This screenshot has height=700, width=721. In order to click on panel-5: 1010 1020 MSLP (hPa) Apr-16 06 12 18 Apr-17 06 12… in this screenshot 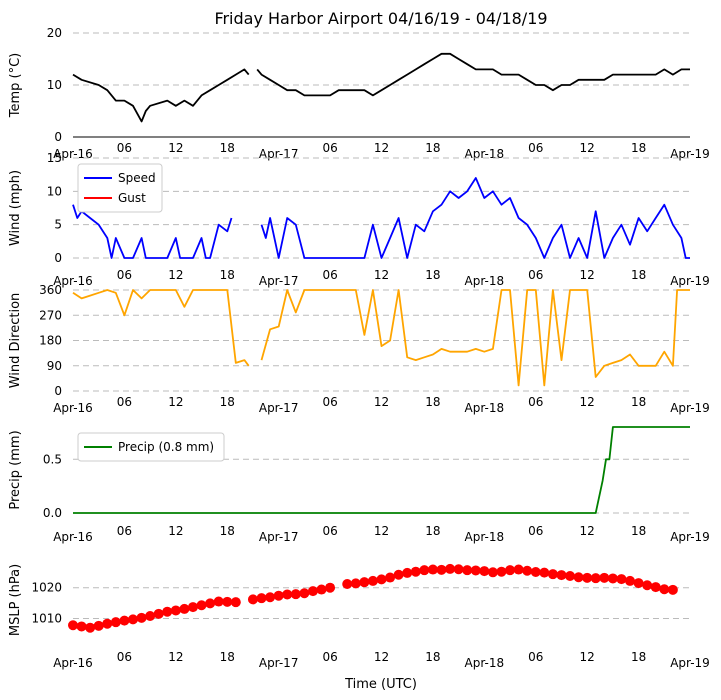, I will do `click(359, 617)`.